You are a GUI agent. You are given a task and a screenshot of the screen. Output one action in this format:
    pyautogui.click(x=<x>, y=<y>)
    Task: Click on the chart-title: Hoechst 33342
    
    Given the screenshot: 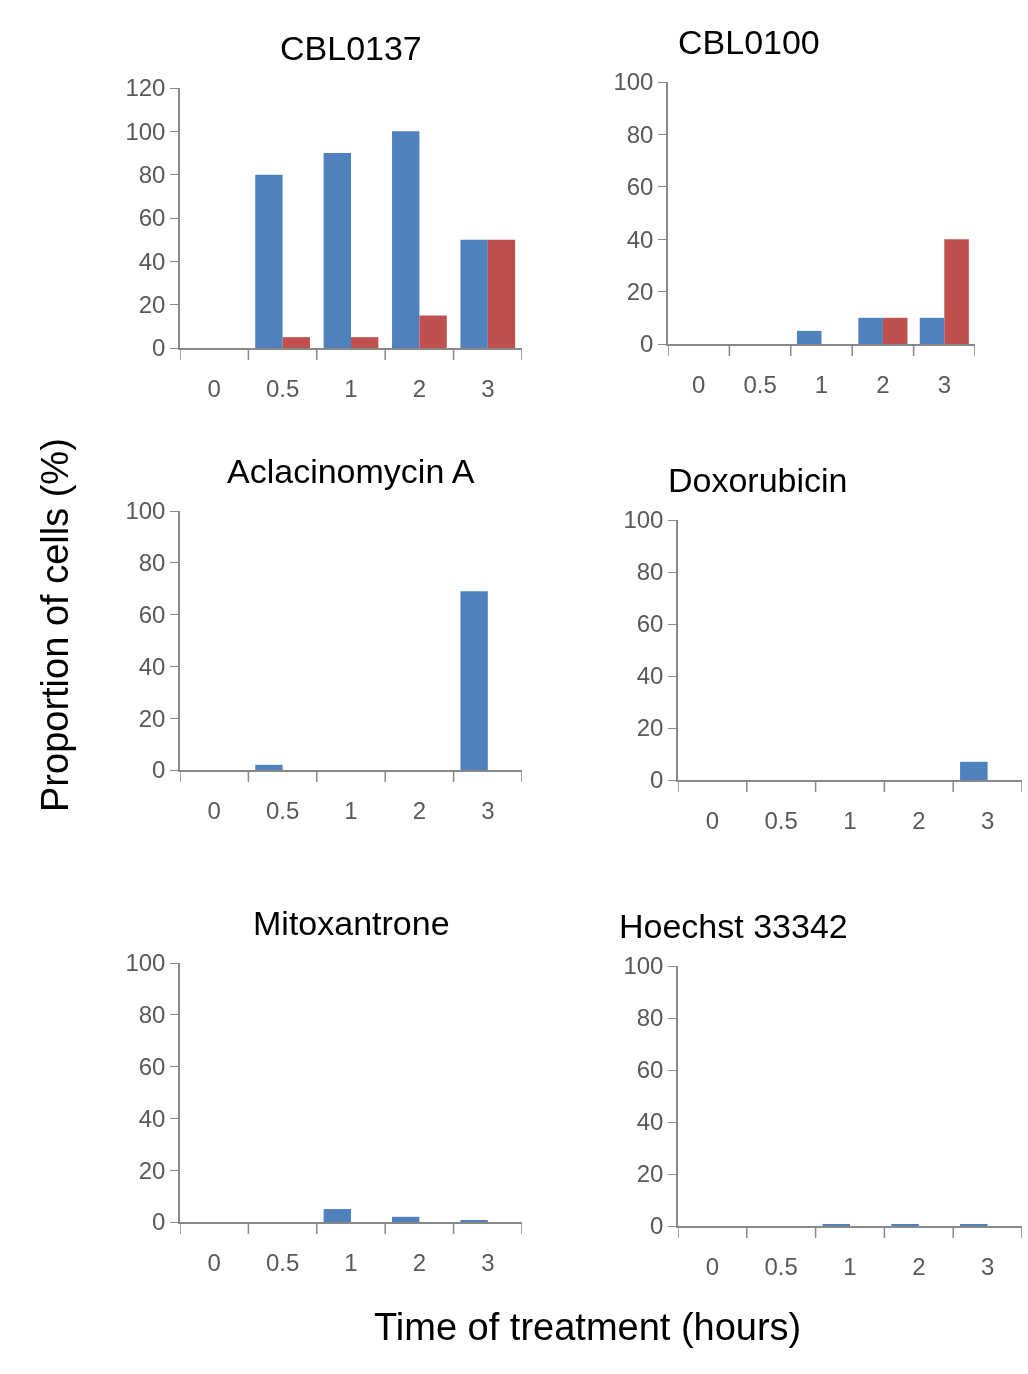 What is the action you would take?
    pyautogui.click(x=733, y=926)
    